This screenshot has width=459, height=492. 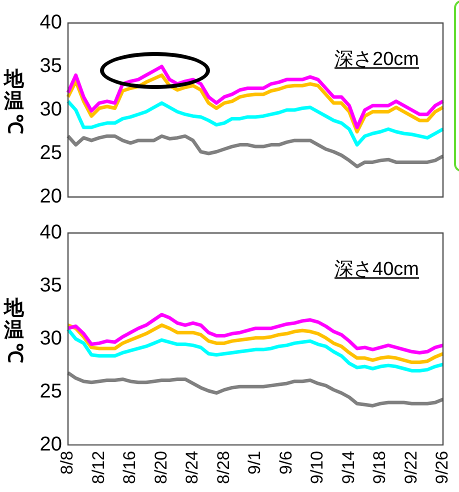 I want to click on x-tick-label: 8/28, so click(x=223, y=467).